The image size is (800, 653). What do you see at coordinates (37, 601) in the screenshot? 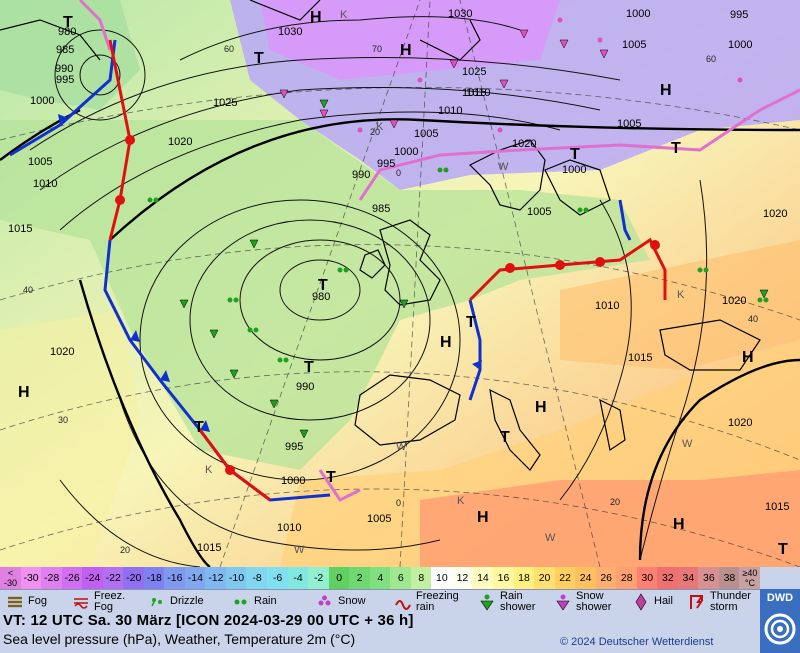
I see `legend-label: Fog` at bounding box center [37, 601].